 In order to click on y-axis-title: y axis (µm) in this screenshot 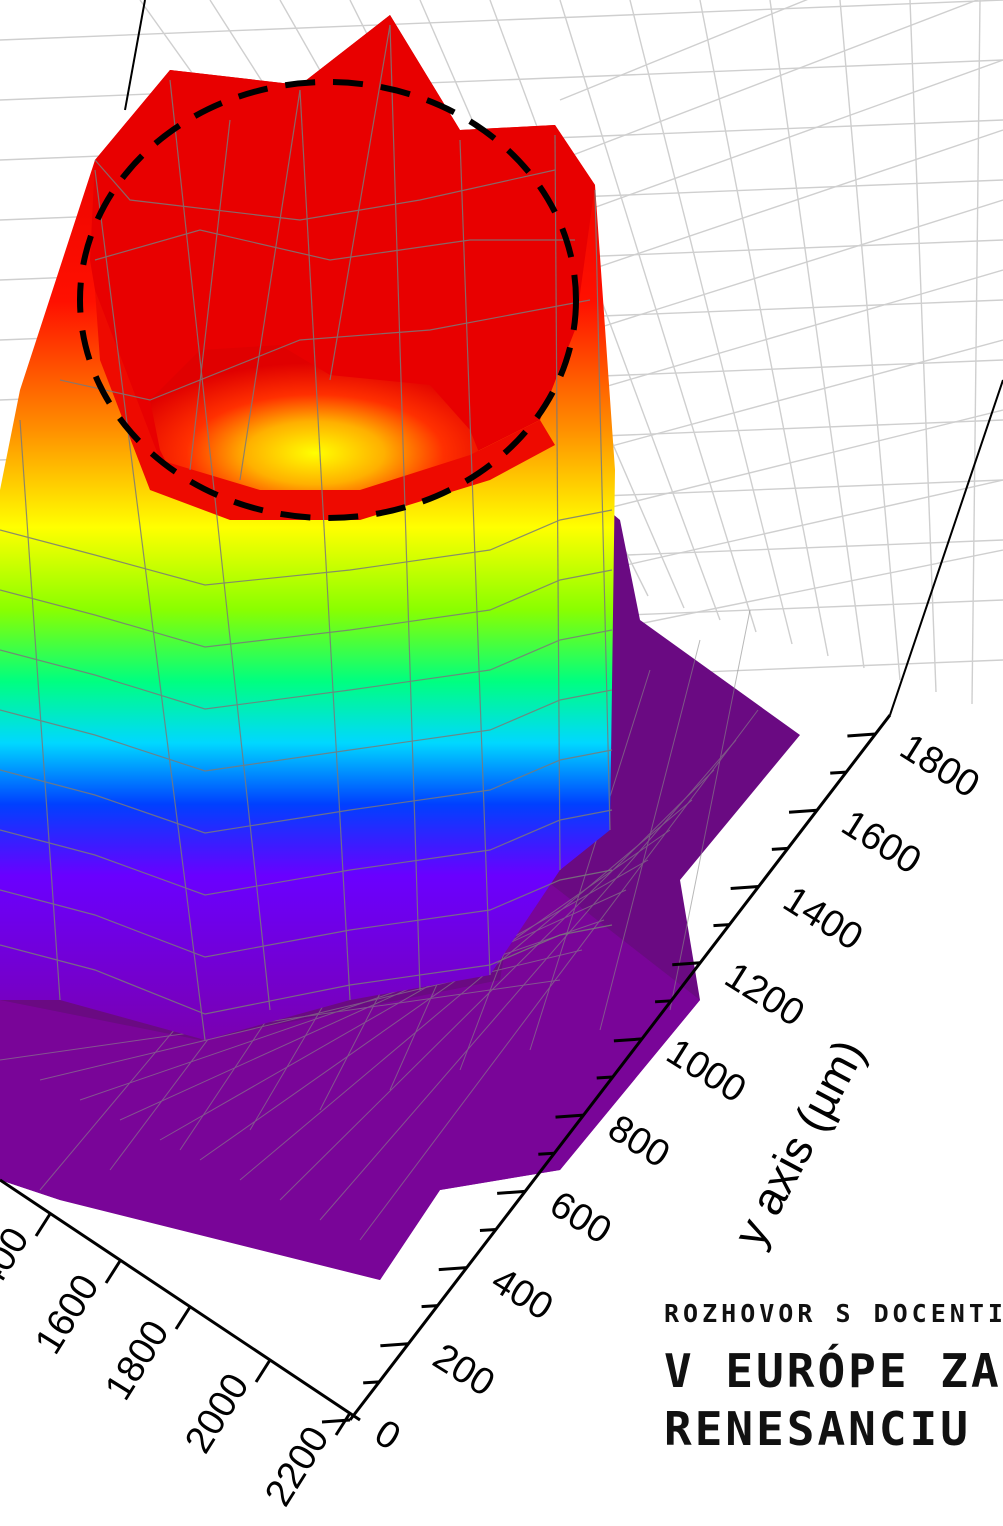, I will do `click(799, 1143)`.